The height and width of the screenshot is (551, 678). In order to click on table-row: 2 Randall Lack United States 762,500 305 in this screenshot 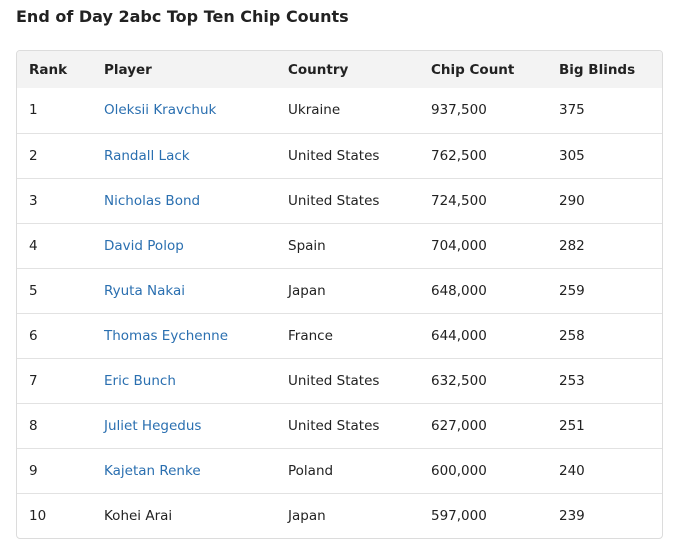, I will do `click(339, 155)`.